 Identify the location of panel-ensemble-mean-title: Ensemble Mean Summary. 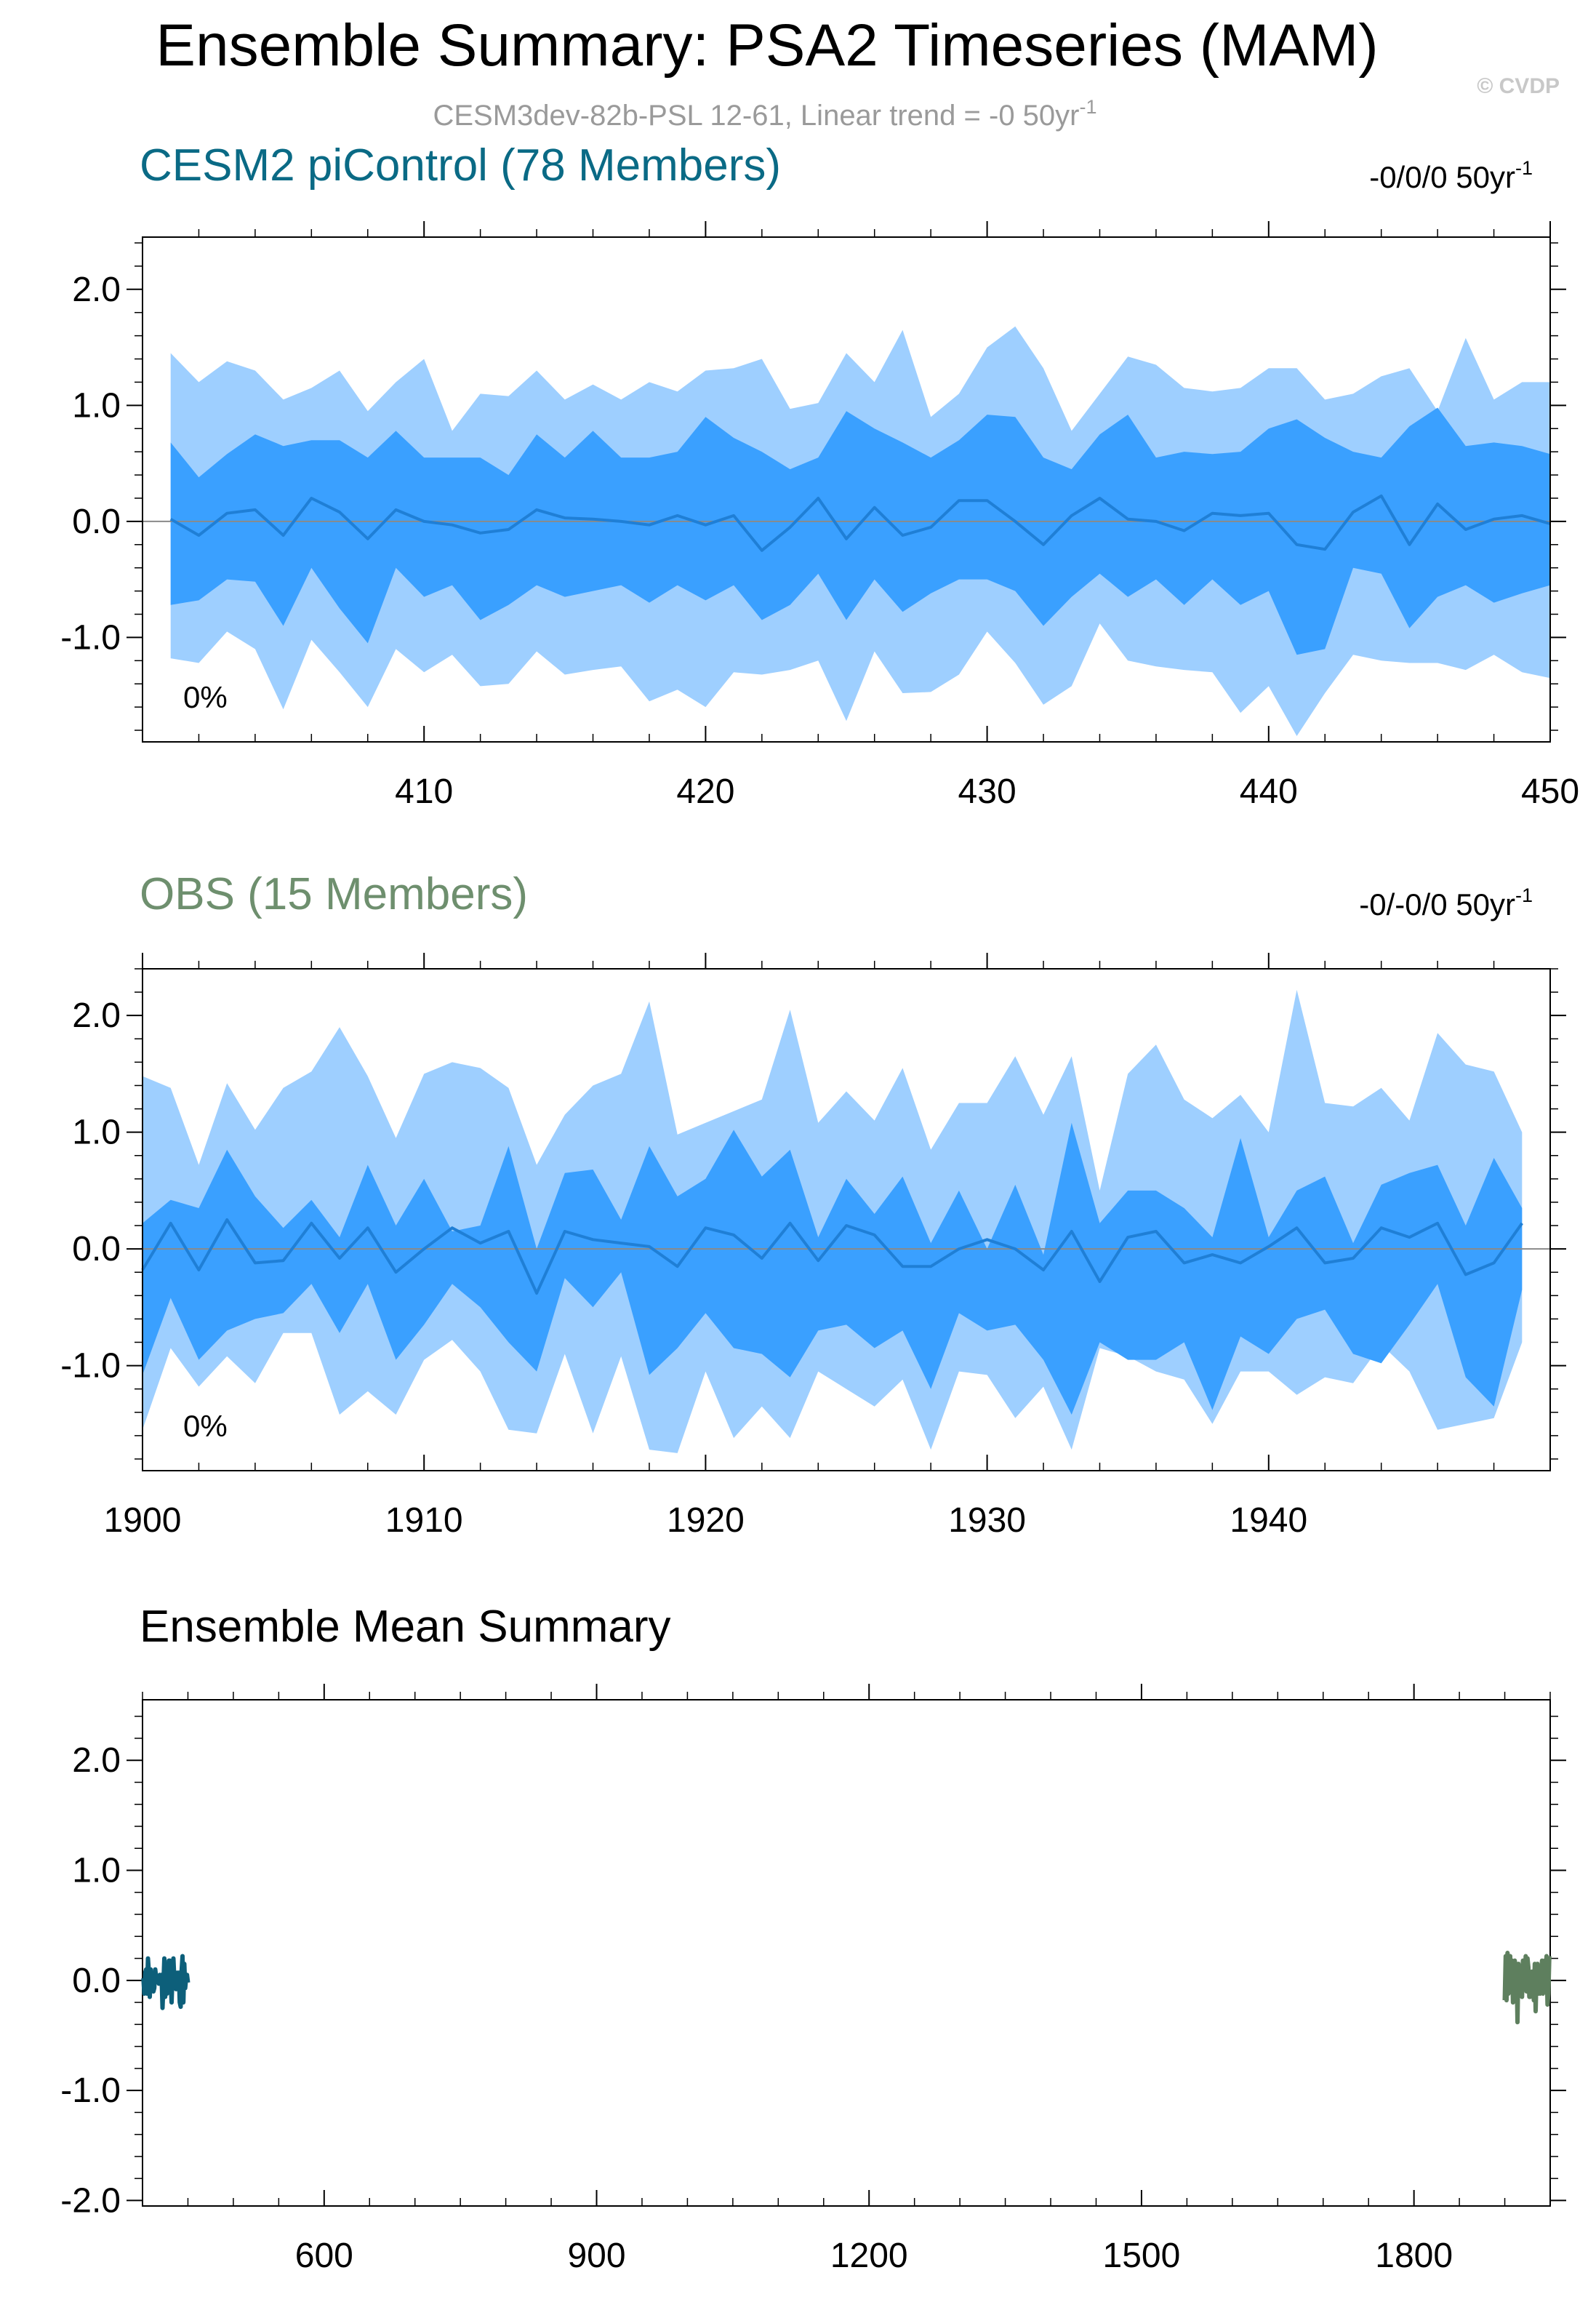
(406, 1627).